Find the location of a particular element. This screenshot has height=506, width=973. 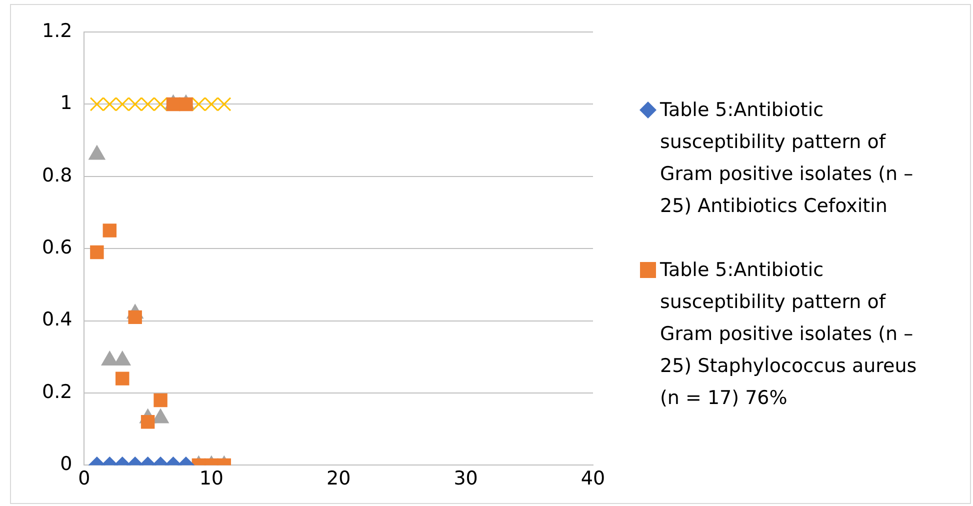

y-tick-label: 0.8 is located at coordinates (57, 175).